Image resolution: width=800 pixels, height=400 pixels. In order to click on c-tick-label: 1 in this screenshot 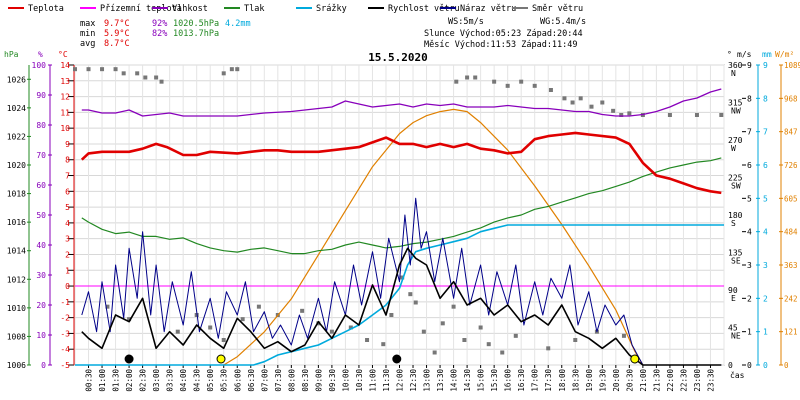, I will do `click(67, 270)`.